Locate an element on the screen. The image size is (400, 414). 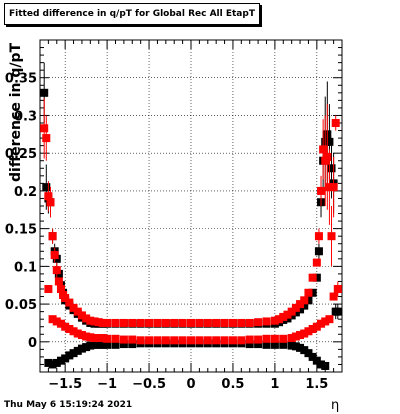
y-tick-label: 0.1 is located at coordinates (25, 267).